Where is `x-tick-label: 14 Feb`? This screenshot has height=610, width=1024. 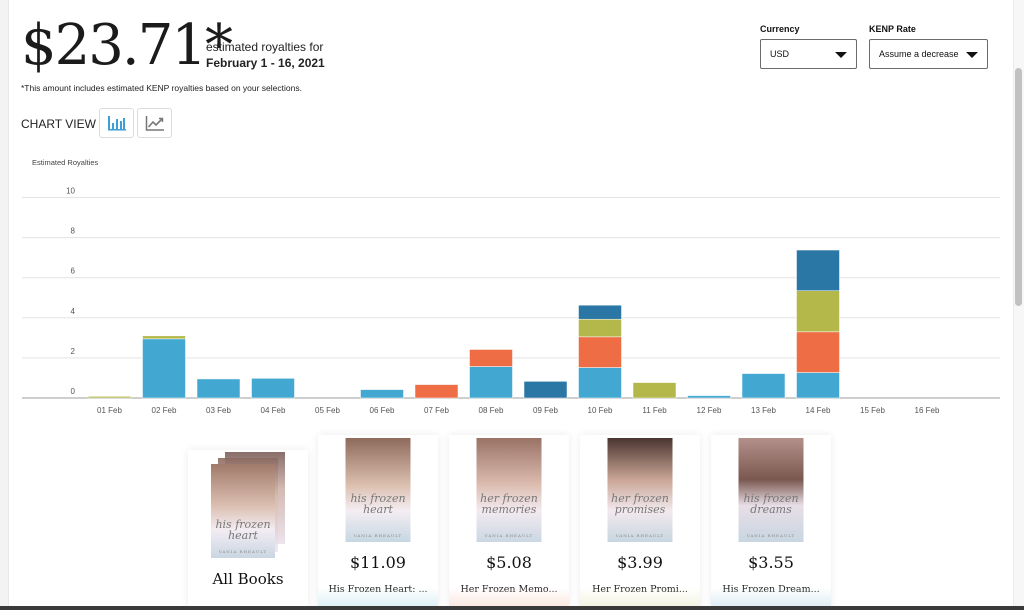
x-tick-label: 14 Feb is located at coordinates (818, 410).